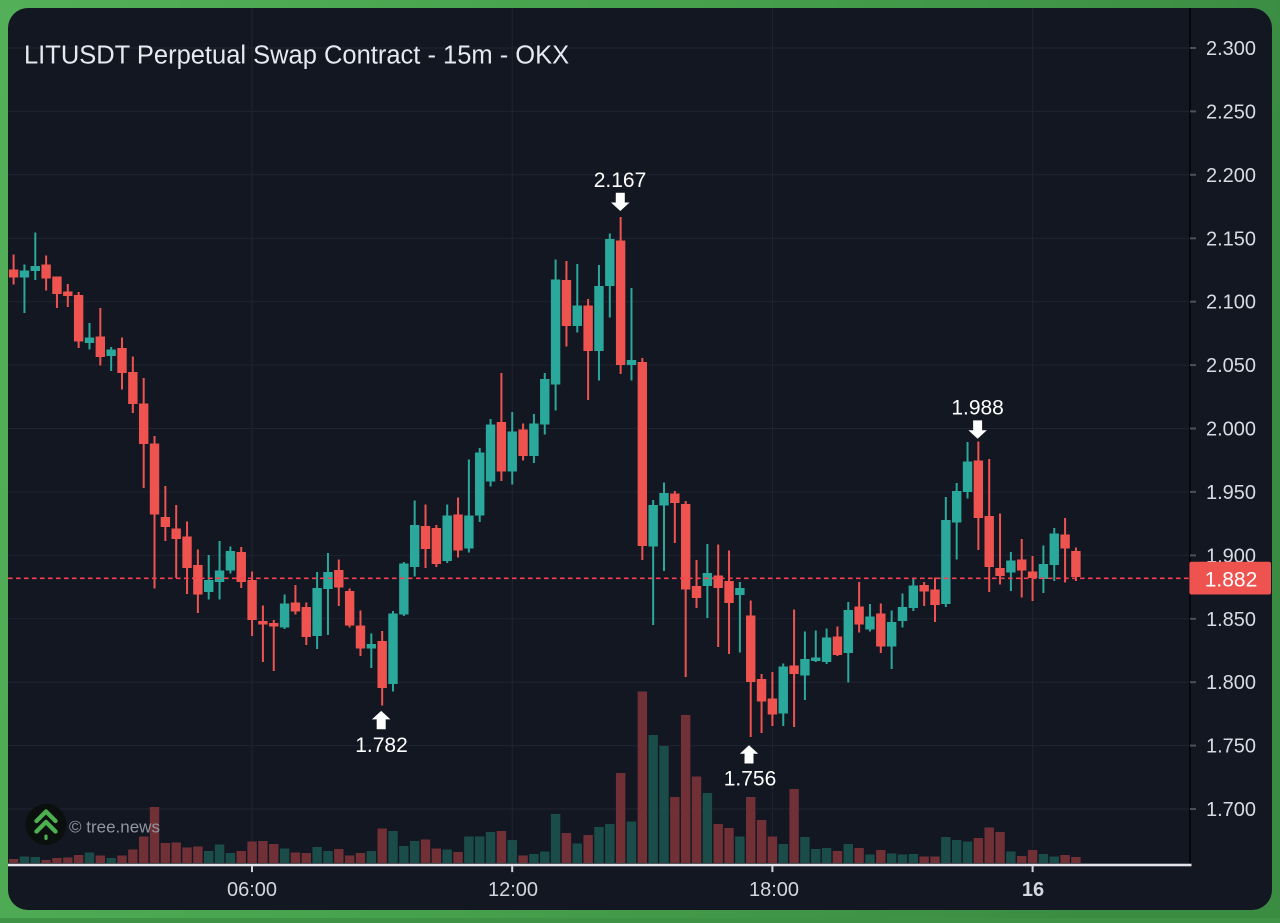 This screenshot has height=923, width=1280. What do you see at coordinates (1231, 112) in the screenshot?
I see `svg-text: 2.250` at bounding box center [1231, 112].